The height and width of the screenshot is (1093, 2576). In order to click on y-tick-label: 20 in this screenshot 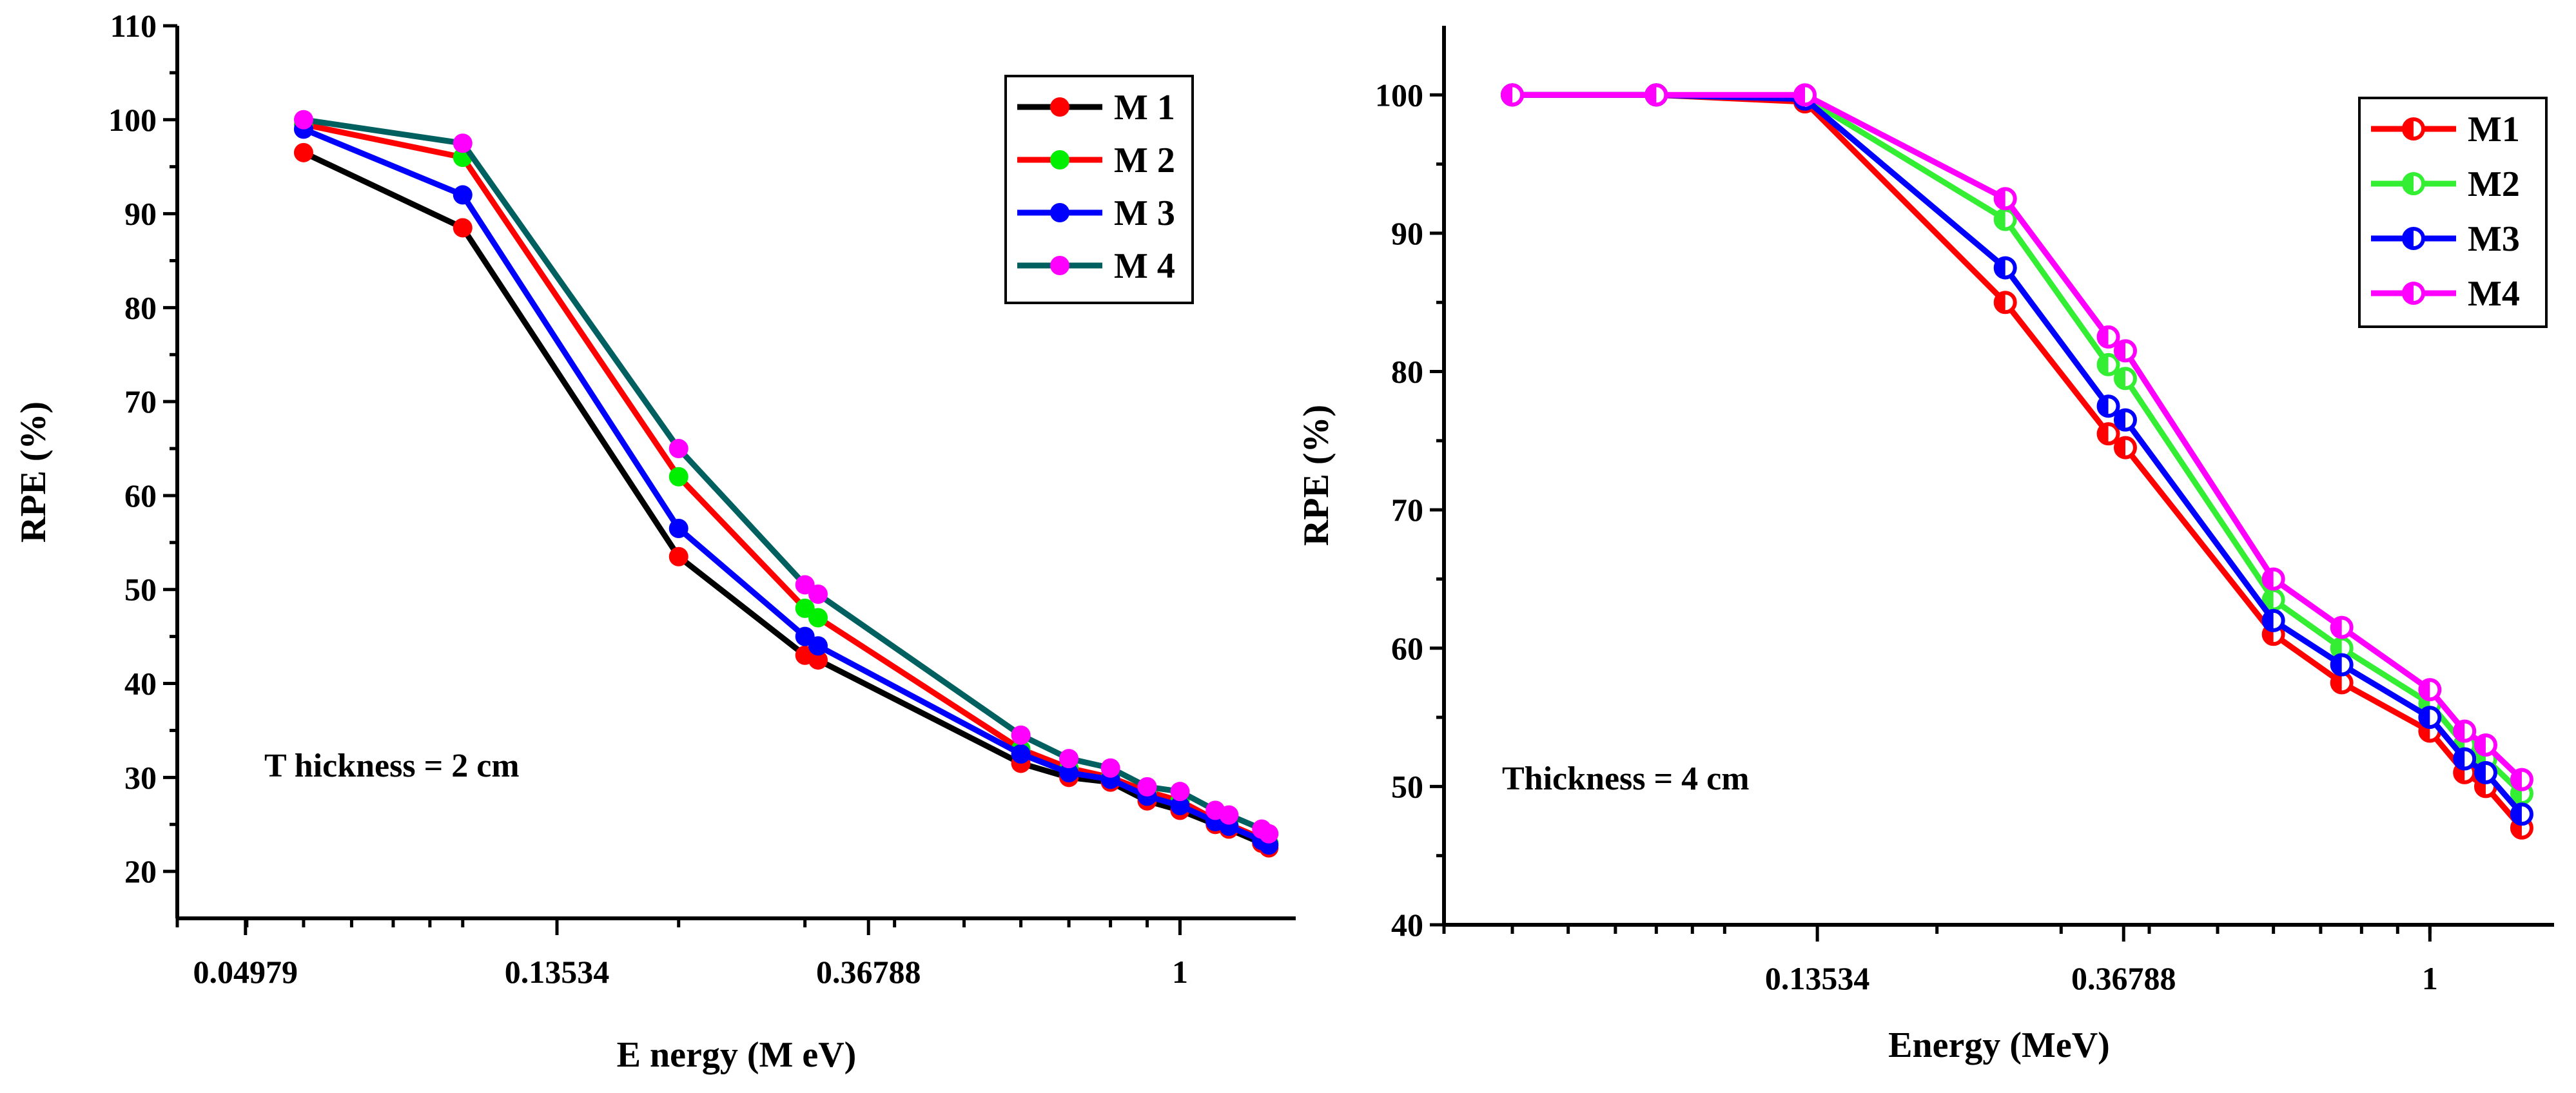, I will do `click(141, 871)`.